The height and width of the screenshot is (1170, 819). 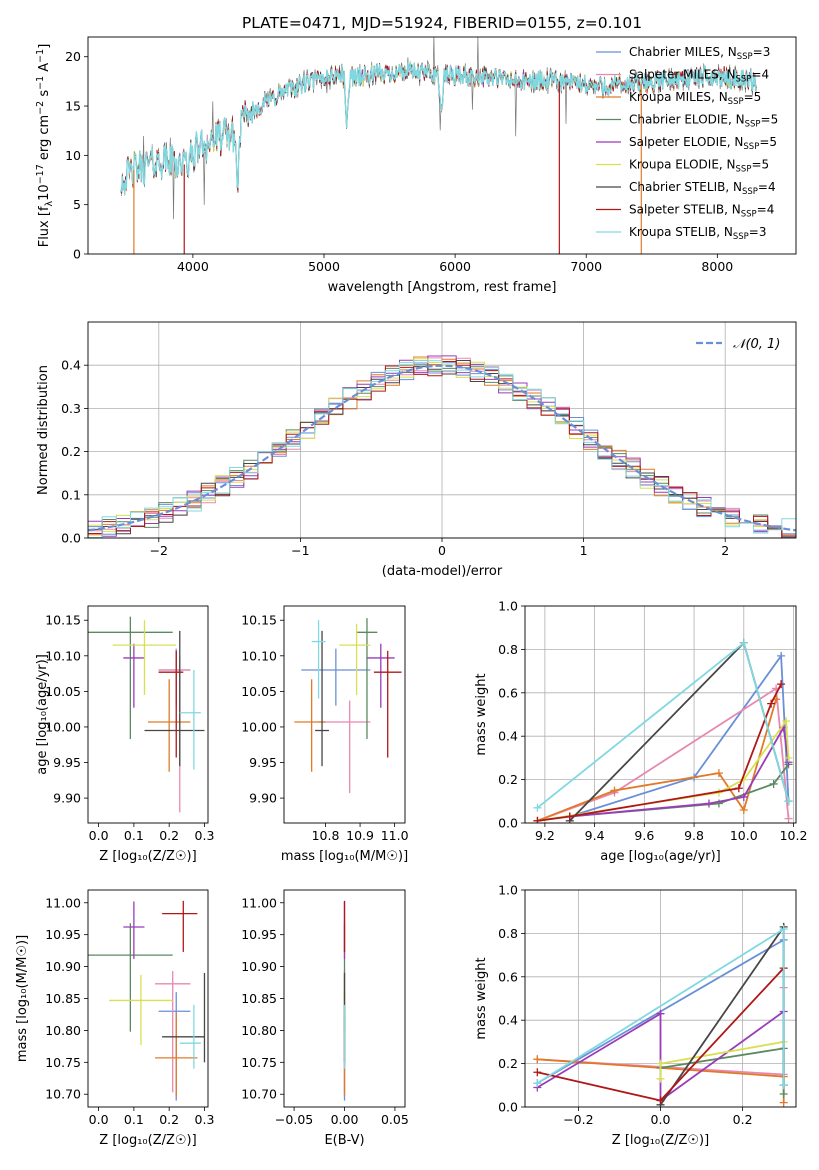 I want to click on y-tick-label: 10.70, so click(x=259, y=1094).